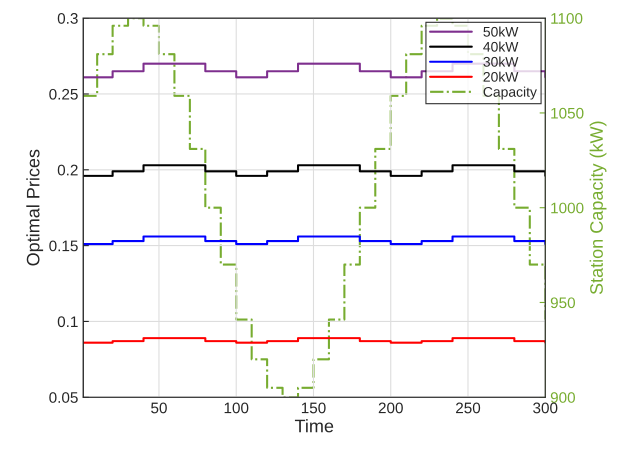 This screenshot has height=454, width=626. Describe the element at coordinates (566, 18) in the screenshot. I see `y2-tick-label: 1100` at that location.